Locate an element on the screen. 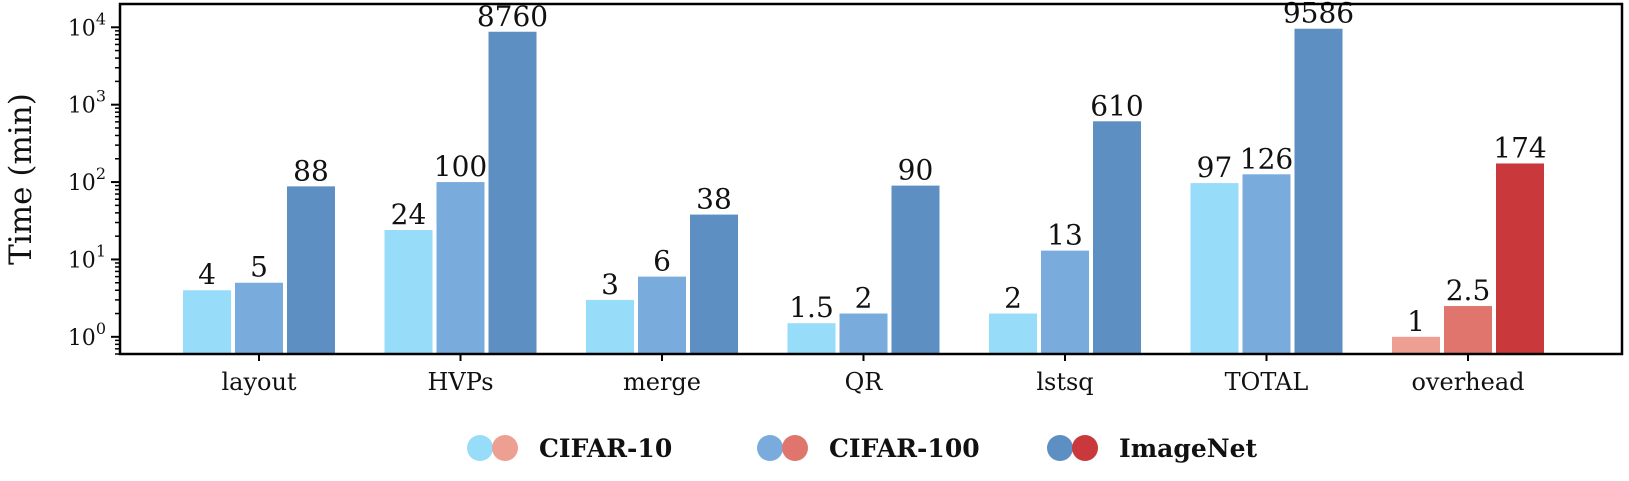  y-axis-title: Time (min) is located at coordinates (21, 179).